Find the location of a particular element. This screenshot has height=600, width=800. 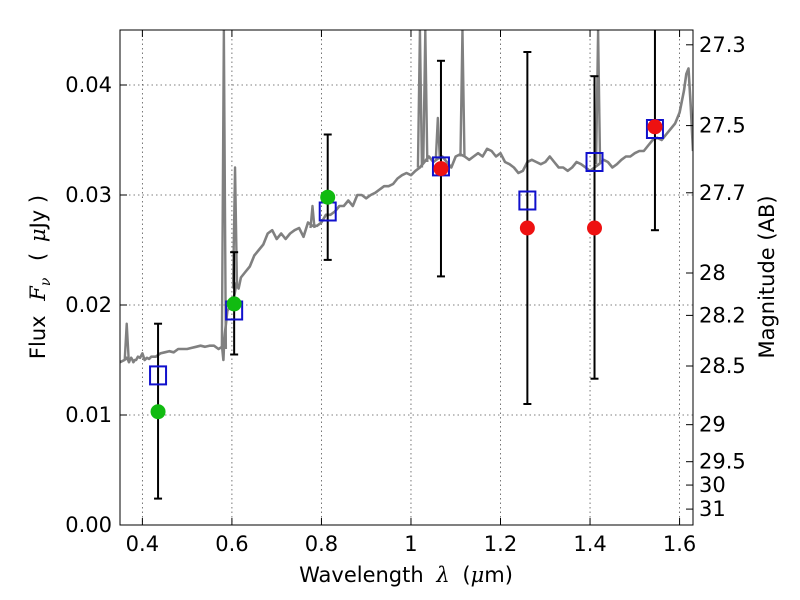

x-axis-label: Wavelength λ (μm) is located at coordinates (406, 575).